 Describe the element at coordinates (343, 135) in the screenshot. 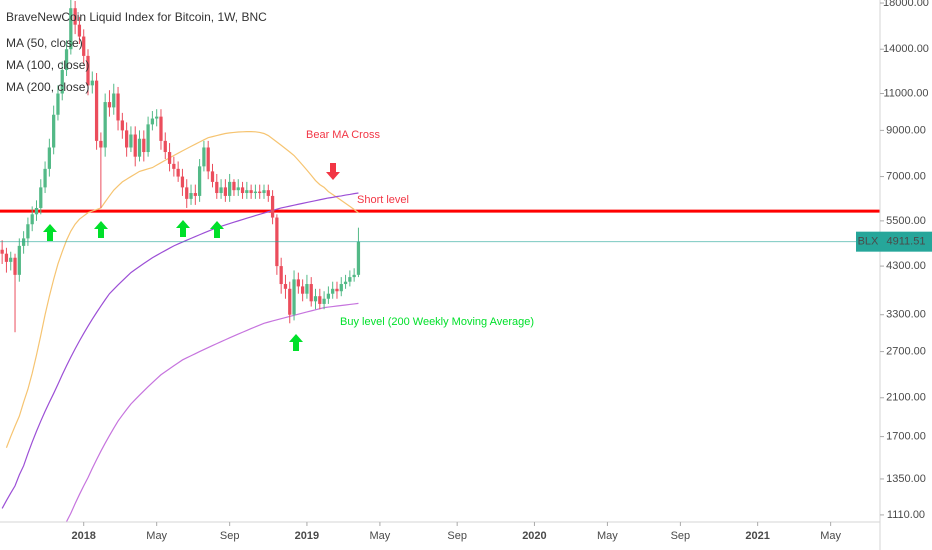

I see `annotation: Bear MA Cross` at that location.